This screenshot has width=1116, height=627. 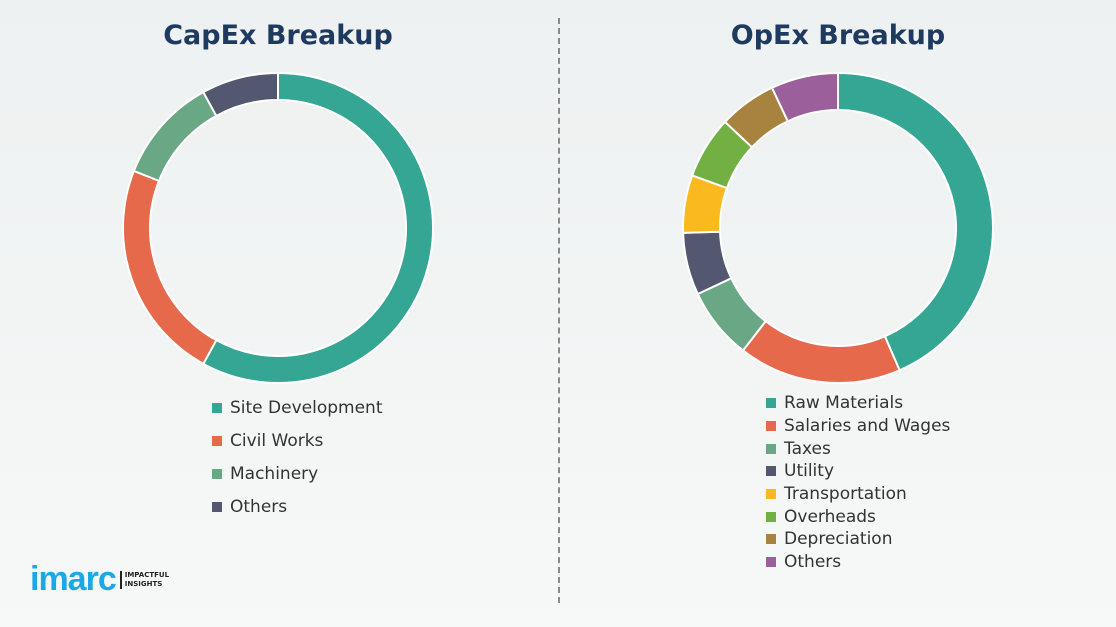 I want to click on legend-label: Site Development, so click(x=306, y=407).